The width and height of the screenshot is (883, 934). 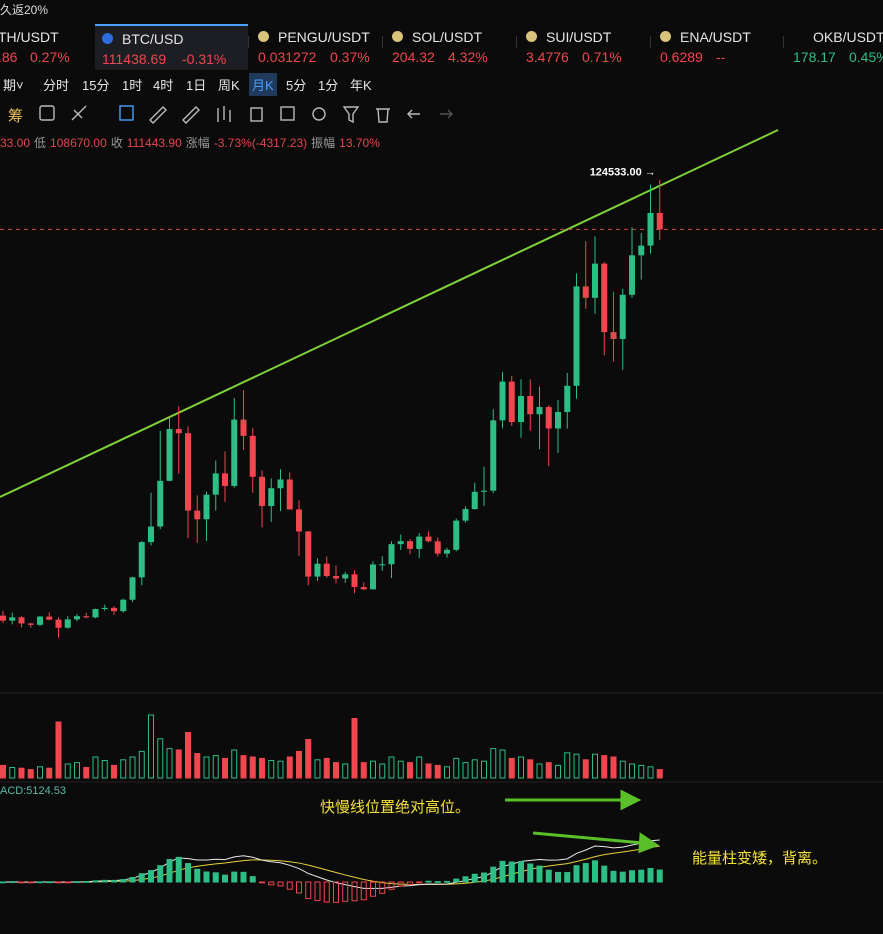 I want to click on ticker-price: 0.031272, so click(x=287, y=57).